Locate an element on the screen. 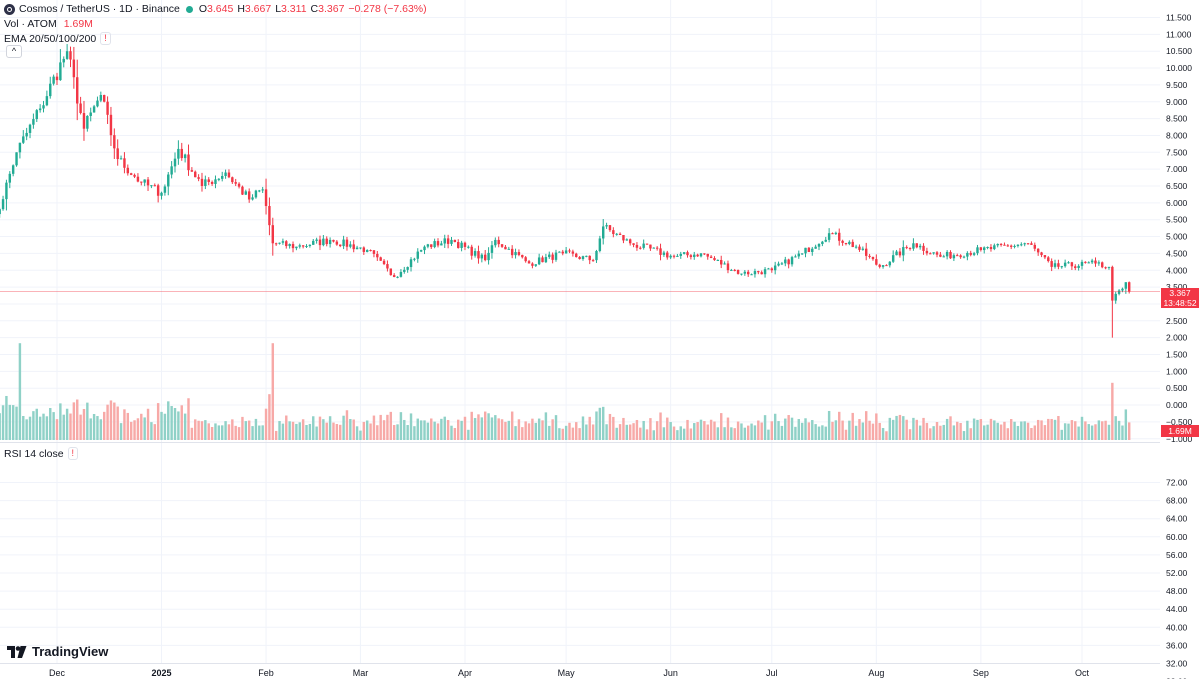 This screenshot has height=679, width=1200. time-tick-label: 2025 is located at coordinates (162, 673).